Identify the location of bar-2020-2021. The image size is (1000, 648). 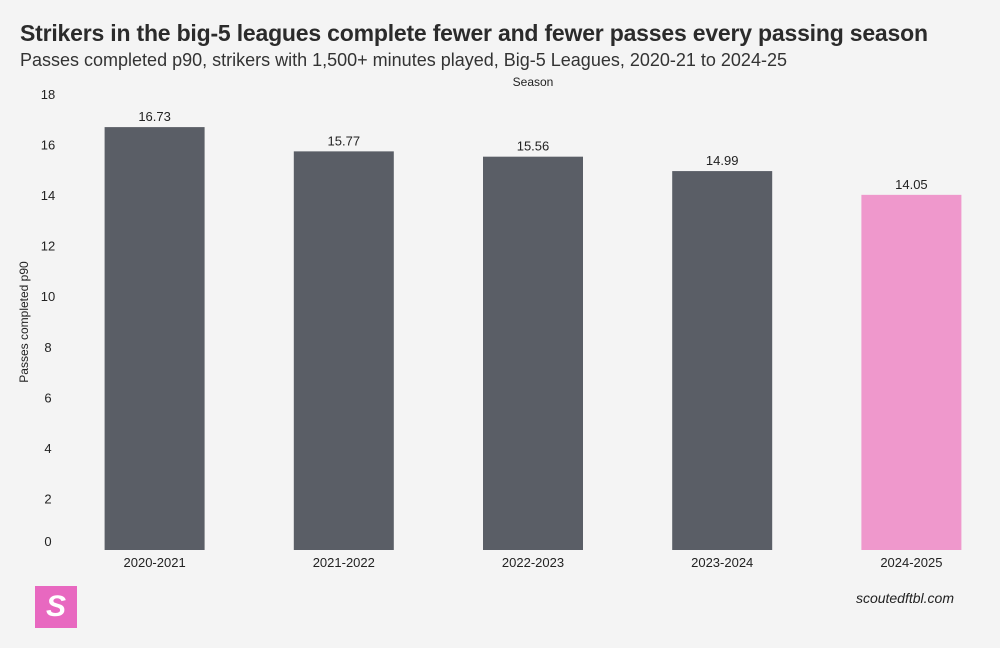
(154, 338).